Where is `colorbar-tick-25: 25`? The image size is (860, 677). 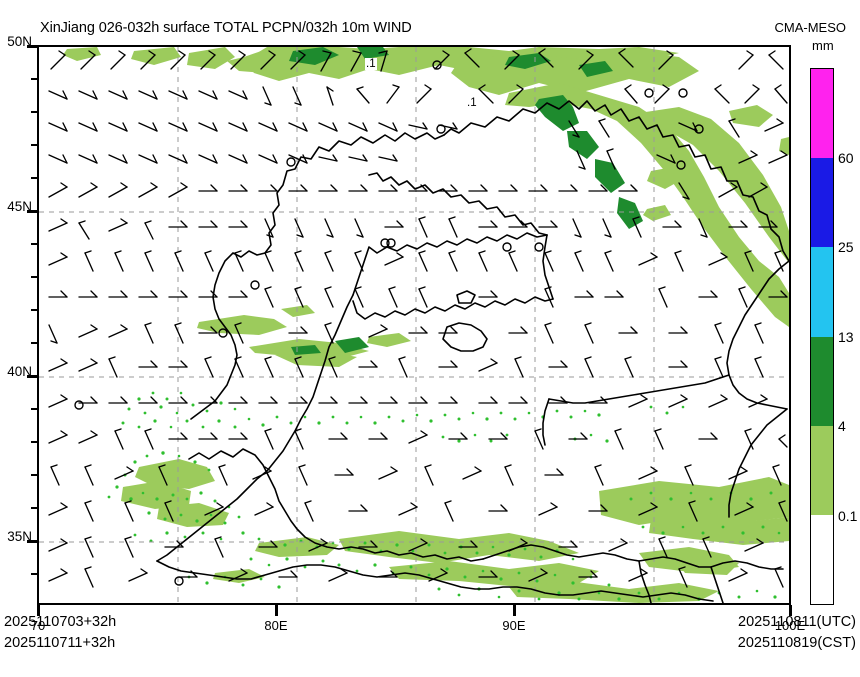 colorbar-tick-25: 25 is located at coordinates (846, 247).